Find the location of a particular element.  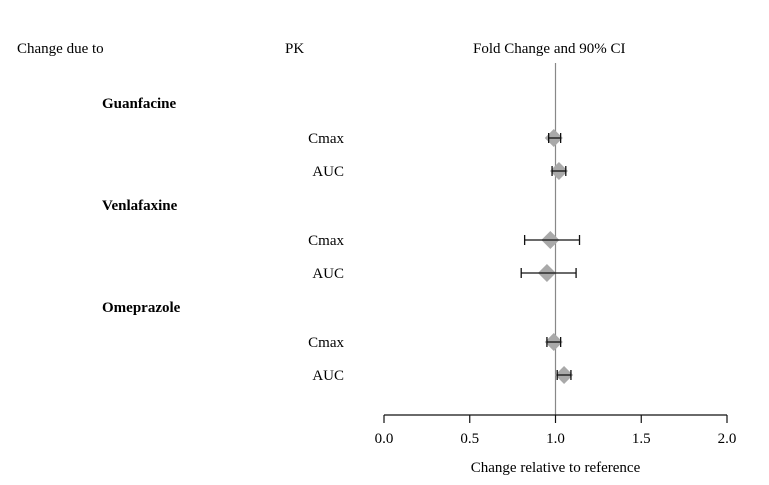

x-tick-label: 0.5 is located at coordinates (469, 439).